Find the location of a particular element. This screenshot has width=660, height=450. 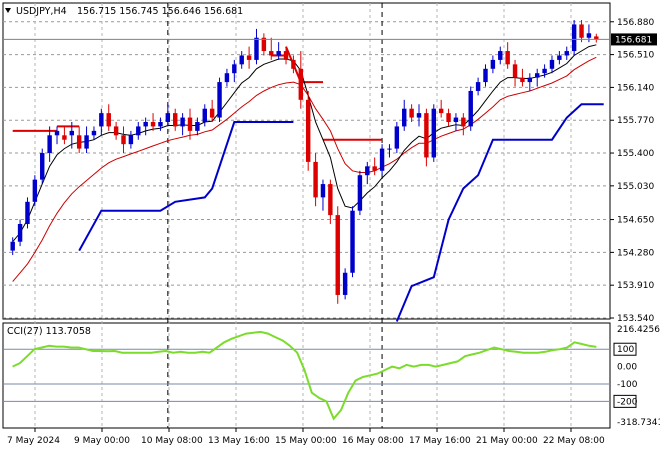

cci-tick-label: 100 is located at coordinates (625, 350).